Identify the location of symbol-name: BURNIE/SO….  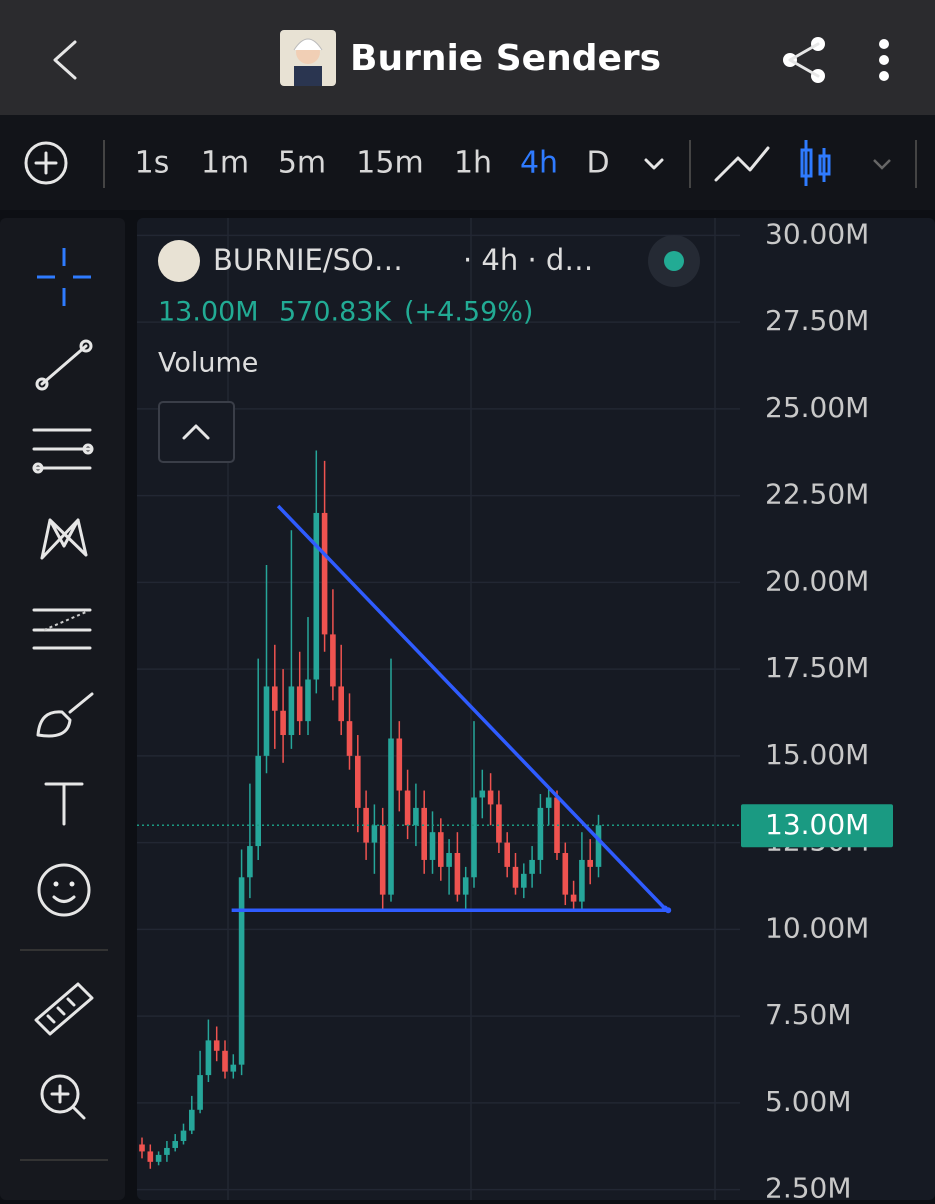
(308, 260).